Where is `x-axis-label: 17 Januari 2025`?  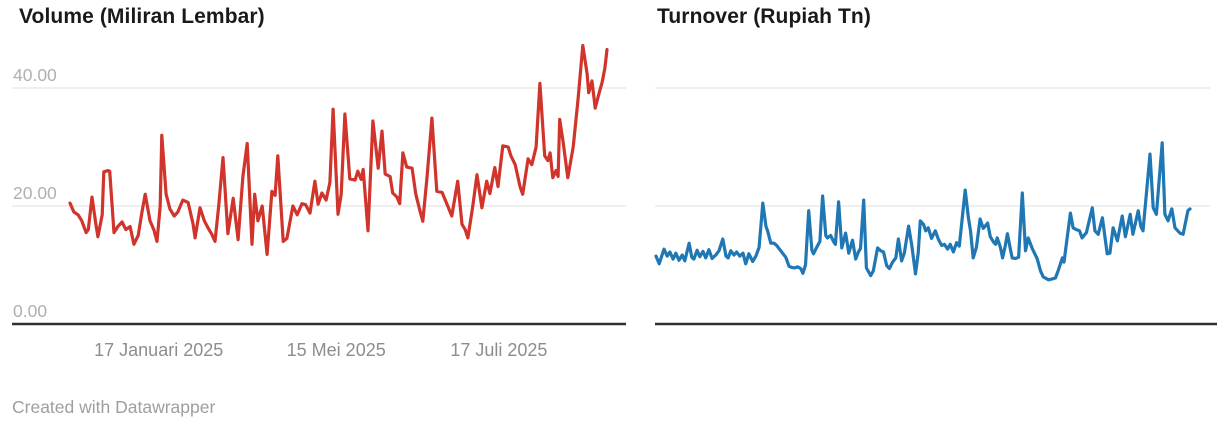
x-axis-label: 17 Januari 2025 is located at coordinates (158, 350).